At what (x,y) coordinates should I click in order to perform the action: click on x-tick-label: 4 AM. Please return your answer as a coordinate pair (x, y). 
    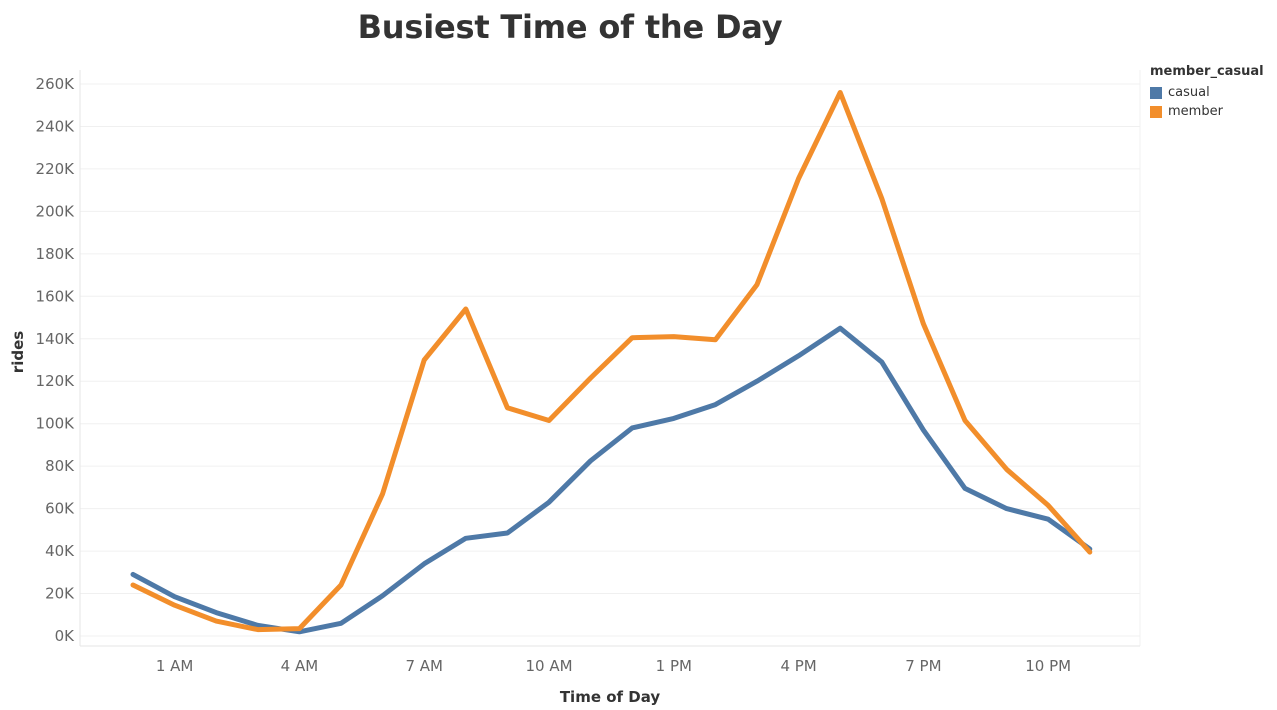
    Looking at the image, I should click on (300, 666).